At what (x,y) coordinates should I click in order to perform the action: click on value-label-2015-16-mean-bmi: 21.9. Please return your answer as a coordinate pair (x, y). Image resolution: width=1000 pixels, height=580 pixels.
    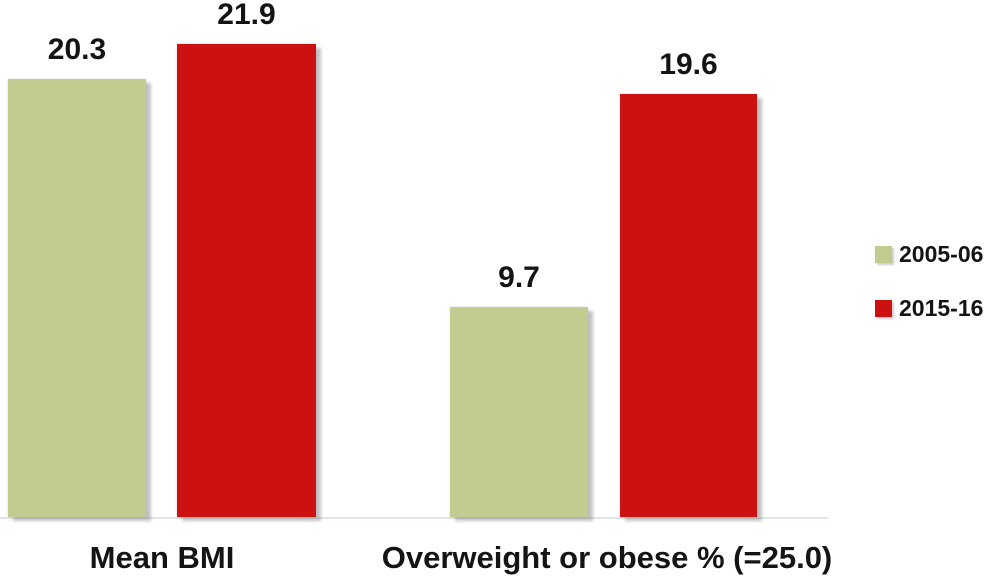
    Looking at the image, I should click on (246, 15).